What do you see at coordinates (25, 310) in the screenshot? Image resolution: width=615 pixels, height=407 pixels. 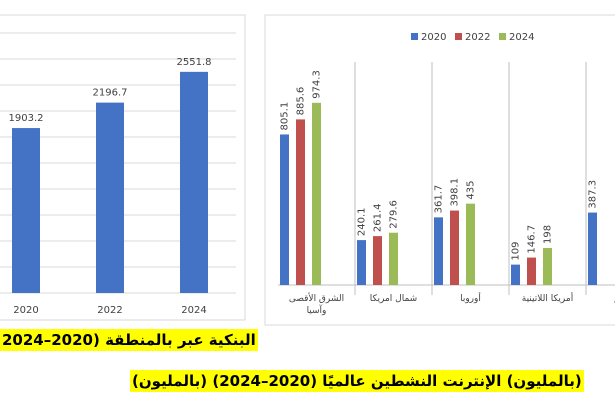 I see `x-tick-label: 2020` at bounding box center [25, 310].